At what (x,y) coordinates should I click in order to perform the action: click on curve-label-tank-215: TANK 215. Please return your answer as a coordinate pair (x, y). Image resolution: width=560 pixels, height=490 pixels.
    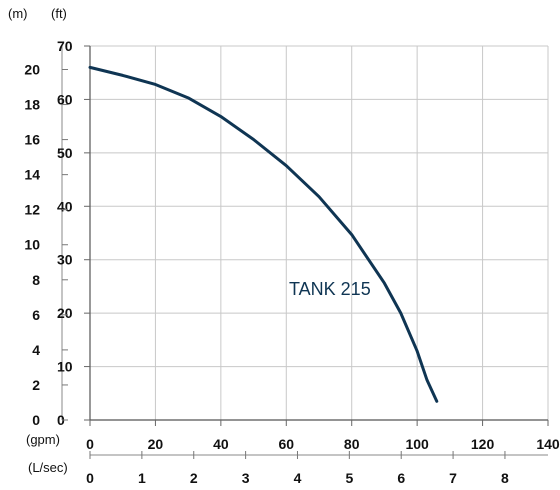
    Looking at the image, I should click on (330, 289).